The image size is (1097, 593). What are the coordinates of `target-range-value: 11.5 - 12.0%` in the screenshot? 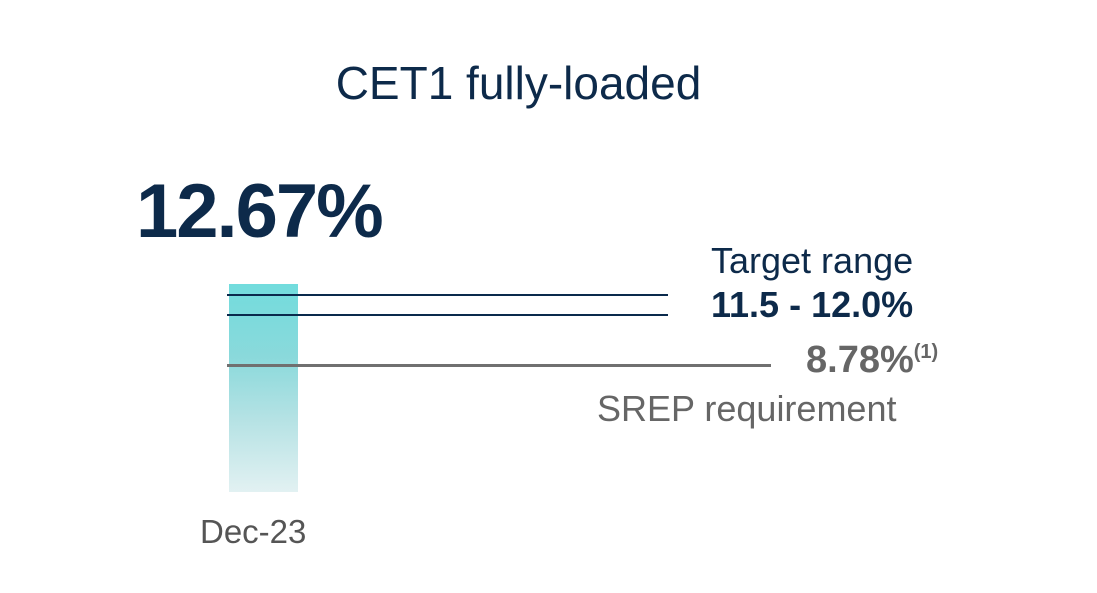 It's located at (812, 304).